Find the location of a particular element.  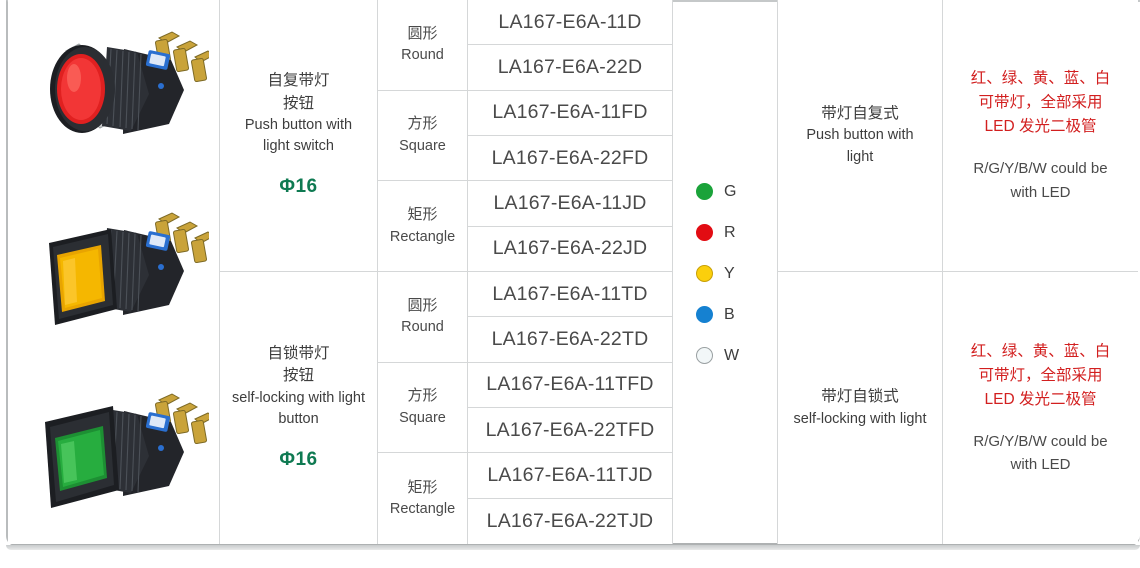

model-cell: LA167-E6A-11JD is located at coordinates (570, 204).